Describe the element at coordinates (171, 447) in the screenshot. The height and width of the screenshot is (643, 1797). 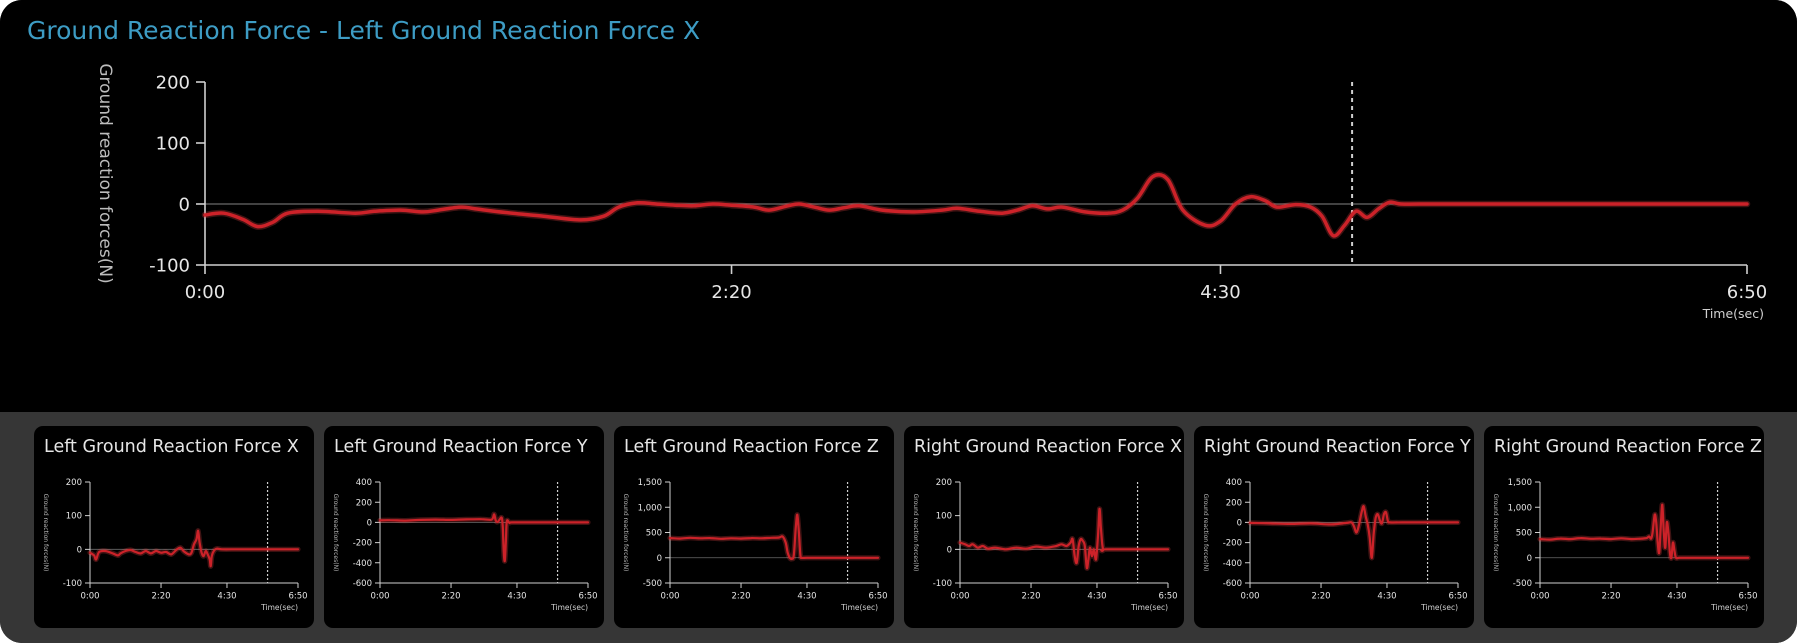
I see `mini-chart-title: Left Ground Reaction Force X` at that location.